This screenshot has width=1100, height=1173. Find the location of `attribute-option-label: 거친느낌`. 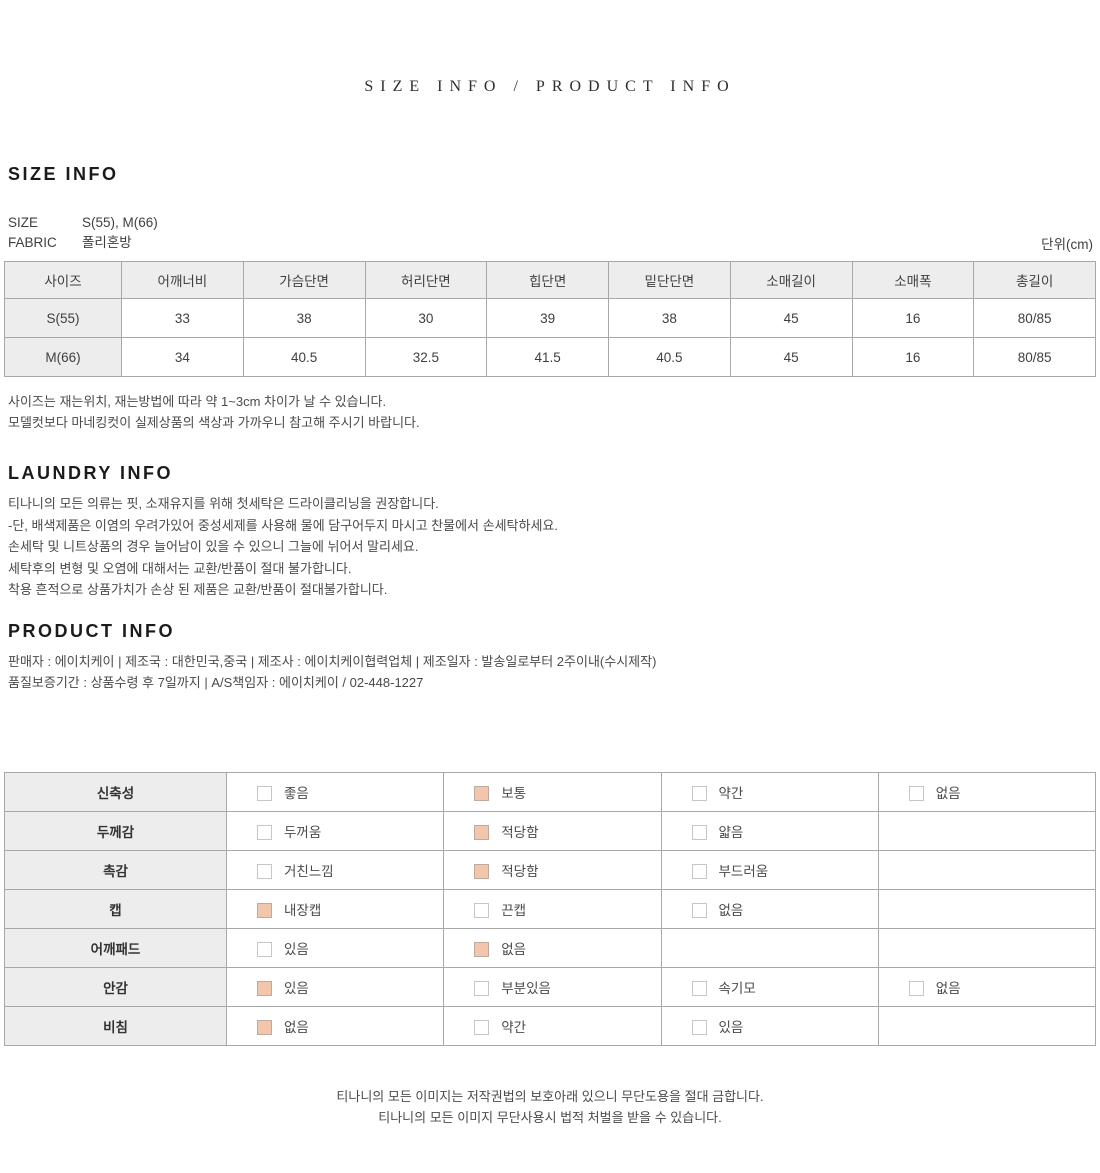

attribute-option-label: 거친느낌 is located at coordinates (309, 871).